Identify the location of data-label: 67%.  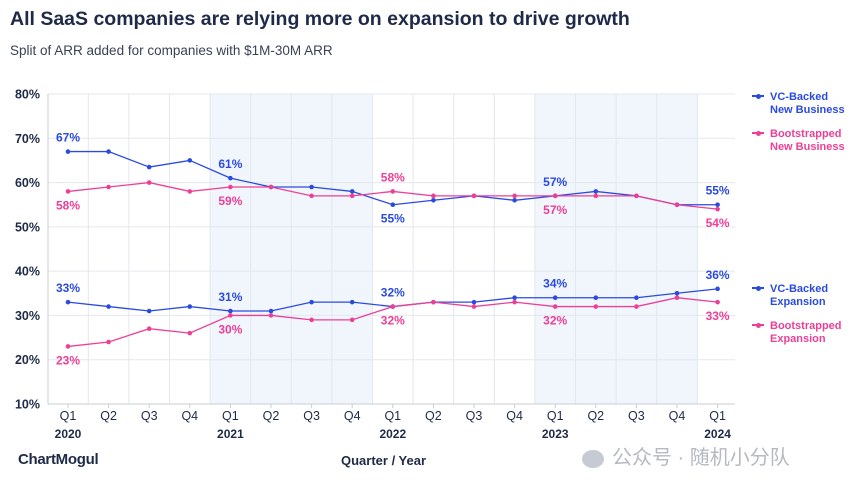
(68, 138).